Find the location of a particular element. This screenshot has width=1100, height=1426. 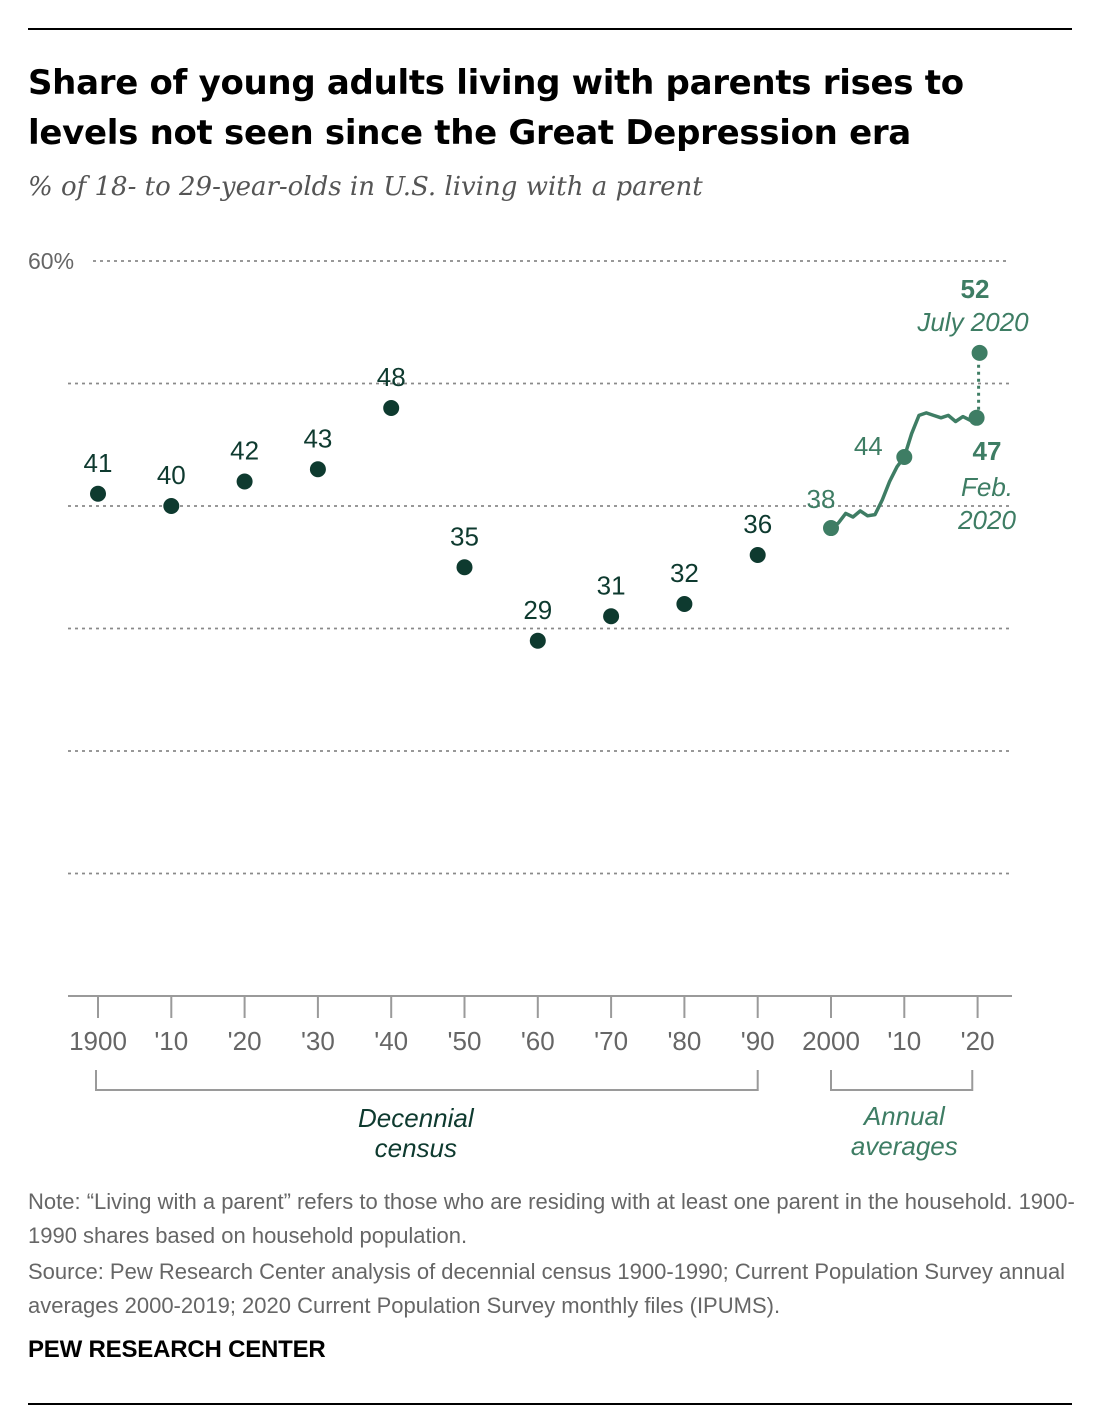

census-data-label: 41 is located at coordinates (98, 463).